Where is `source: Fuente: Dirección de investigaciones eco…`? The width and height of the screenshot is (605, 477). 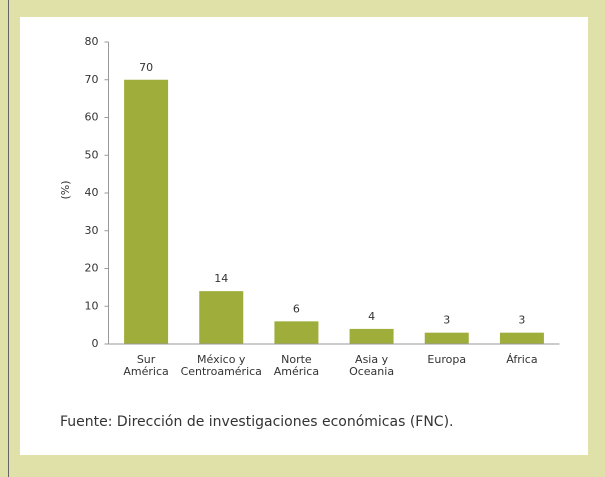
source: Fuente: Dirección de investigaciones eco… is located at coordinates (257, 422).